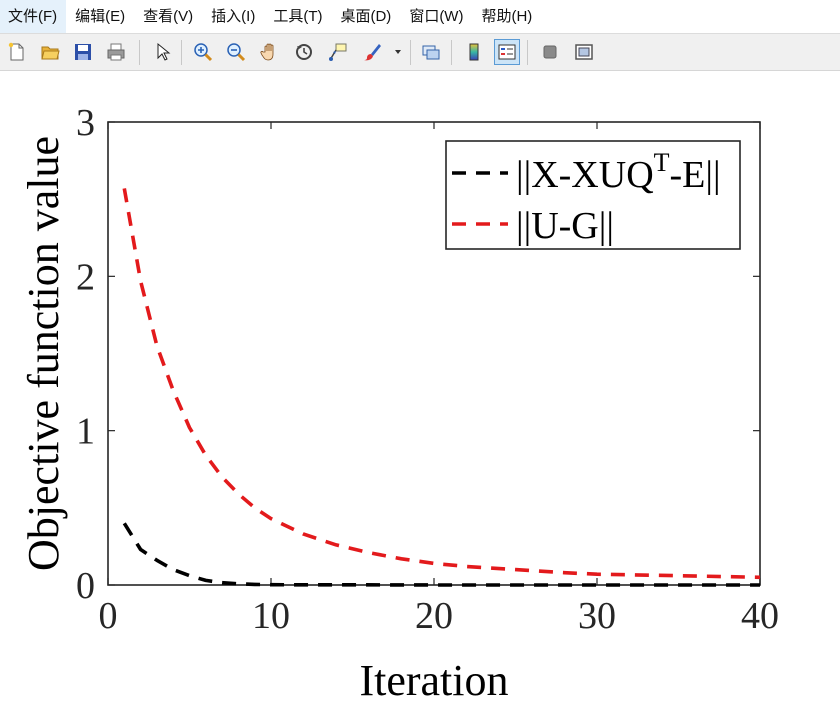  What do you see at coordinates (17, 52) in the screenshot?
I see `new-figure-icon` at bounding box center [17, 52].